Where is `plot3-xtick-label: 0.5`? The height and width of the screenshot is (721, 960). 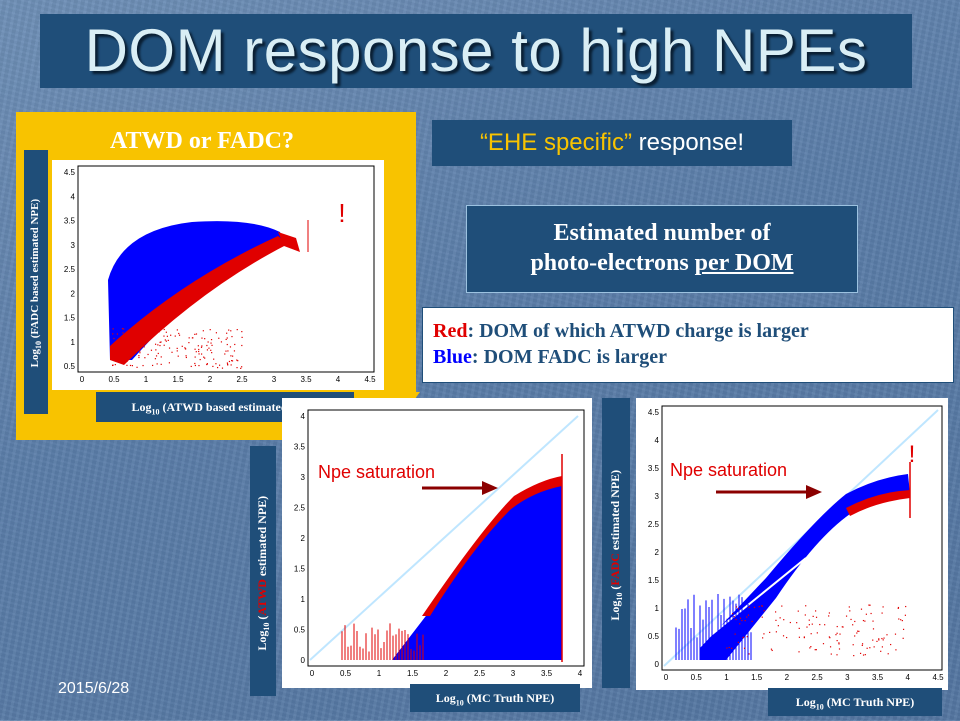
plot3-xtick-label: 0.5 is located at coordinates (697, 677).